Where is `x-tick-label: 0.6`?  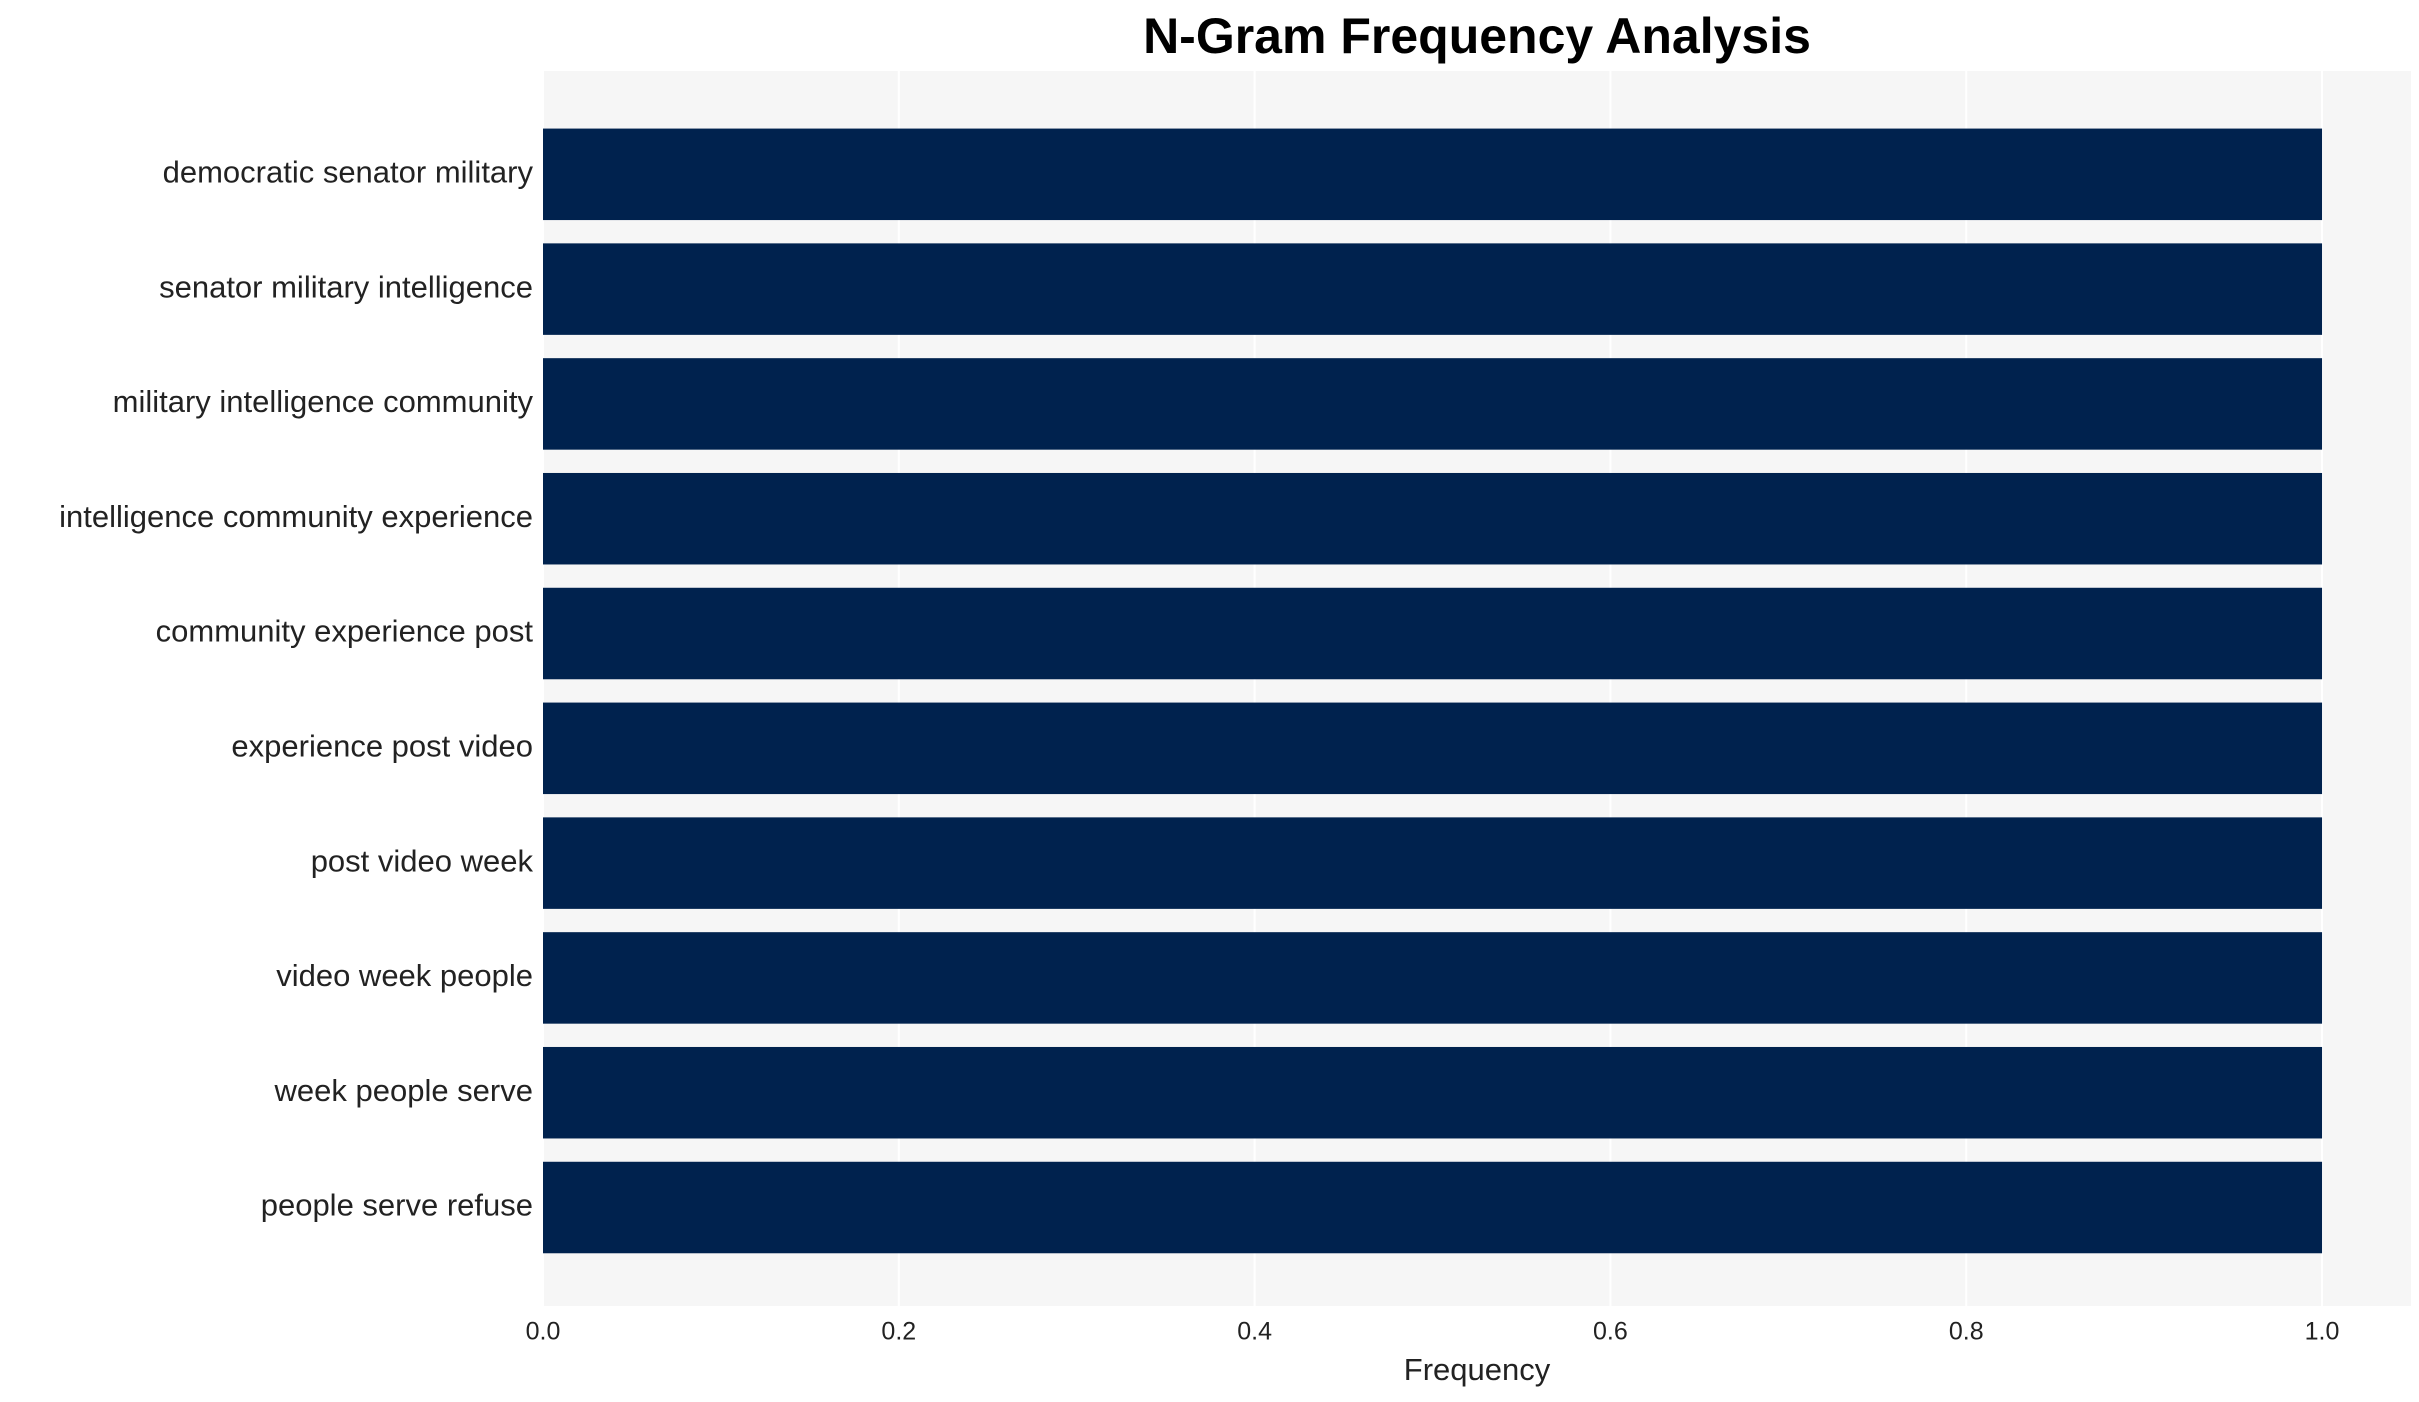 x-tick-label: 0.6 is located at coordinates (1610, 1332).